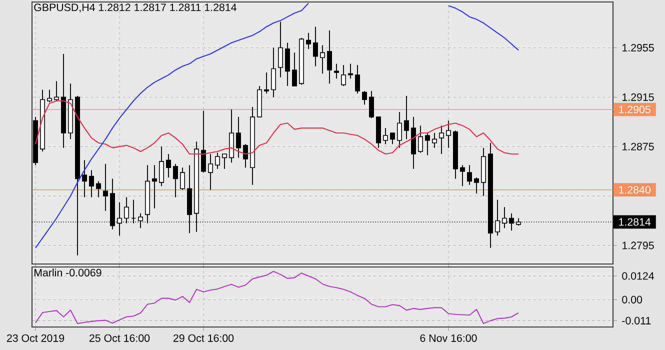 Image resolution: width=665 pixels, height=350 pixels. I want to click on y-tick-label: 0.00, so click(632, 300).